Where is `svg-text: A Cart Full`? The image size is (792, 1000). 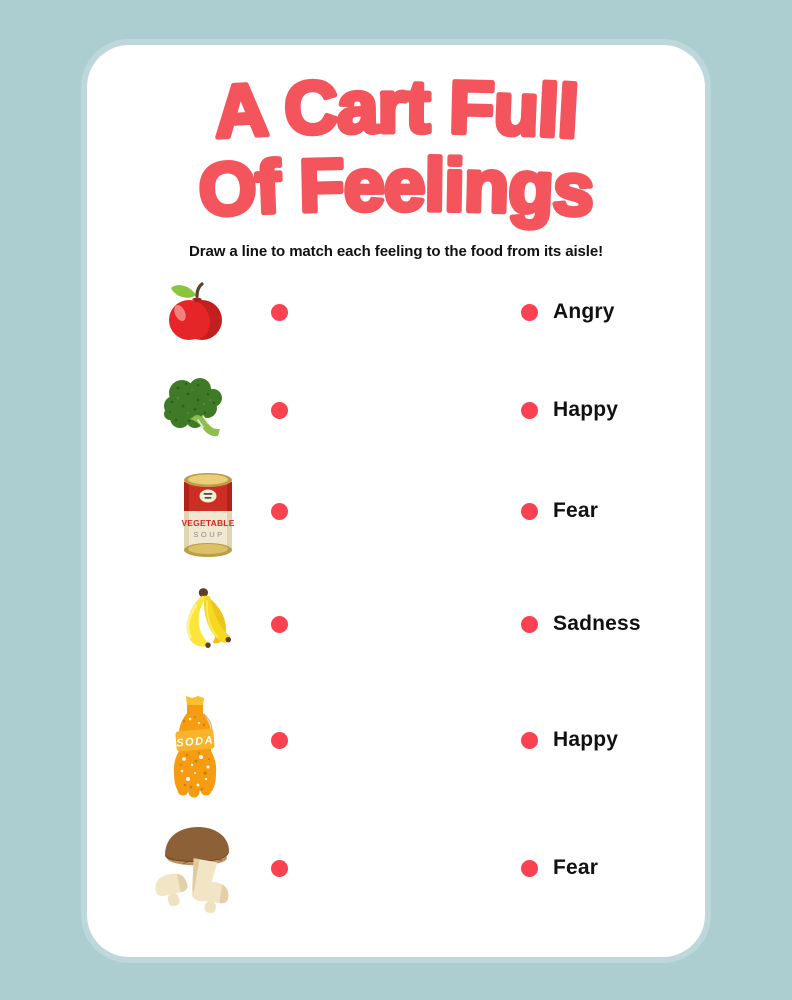 svg-text: A Cart Full is located at coordinates (395, 109).